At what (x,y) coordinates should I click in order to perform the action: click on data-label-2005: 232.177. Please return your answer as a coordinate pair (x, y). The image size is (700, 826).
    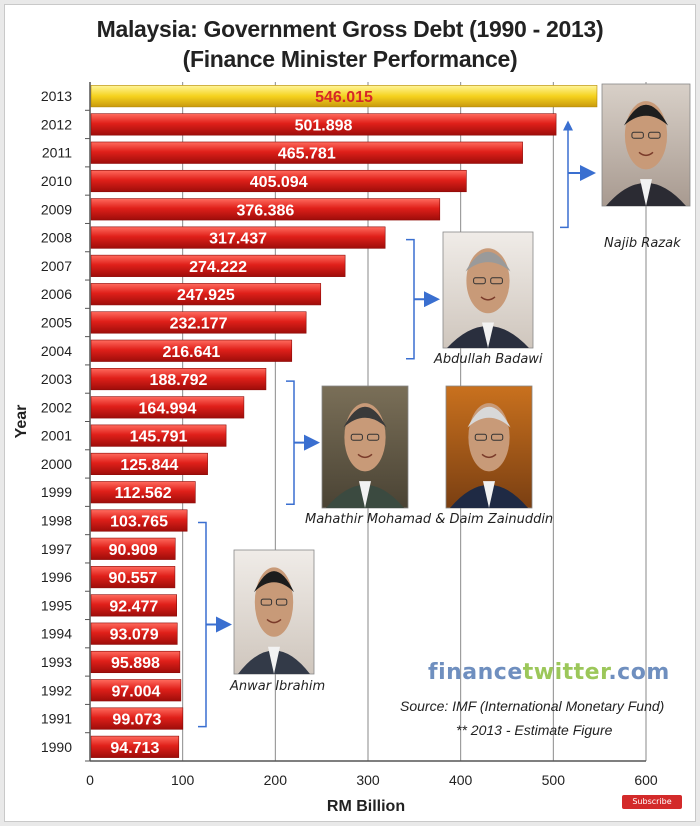
    Looking at the image, I should click on (199, 323).